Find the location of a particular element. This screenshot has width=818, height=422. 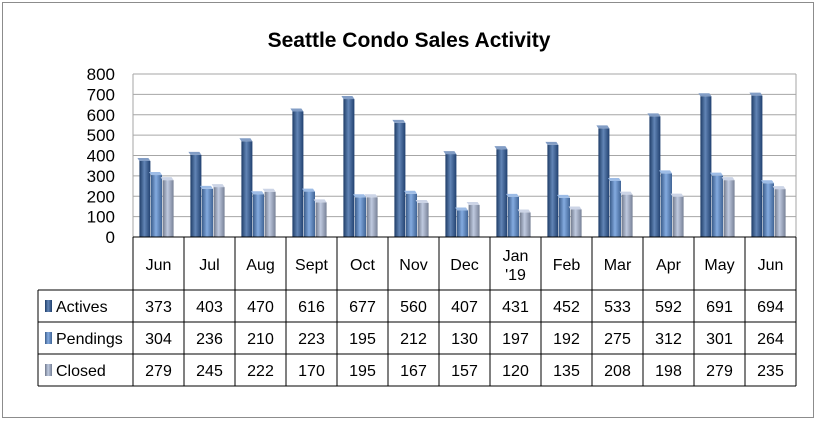

data-cell: 312 is located at coordinates (668, 339).